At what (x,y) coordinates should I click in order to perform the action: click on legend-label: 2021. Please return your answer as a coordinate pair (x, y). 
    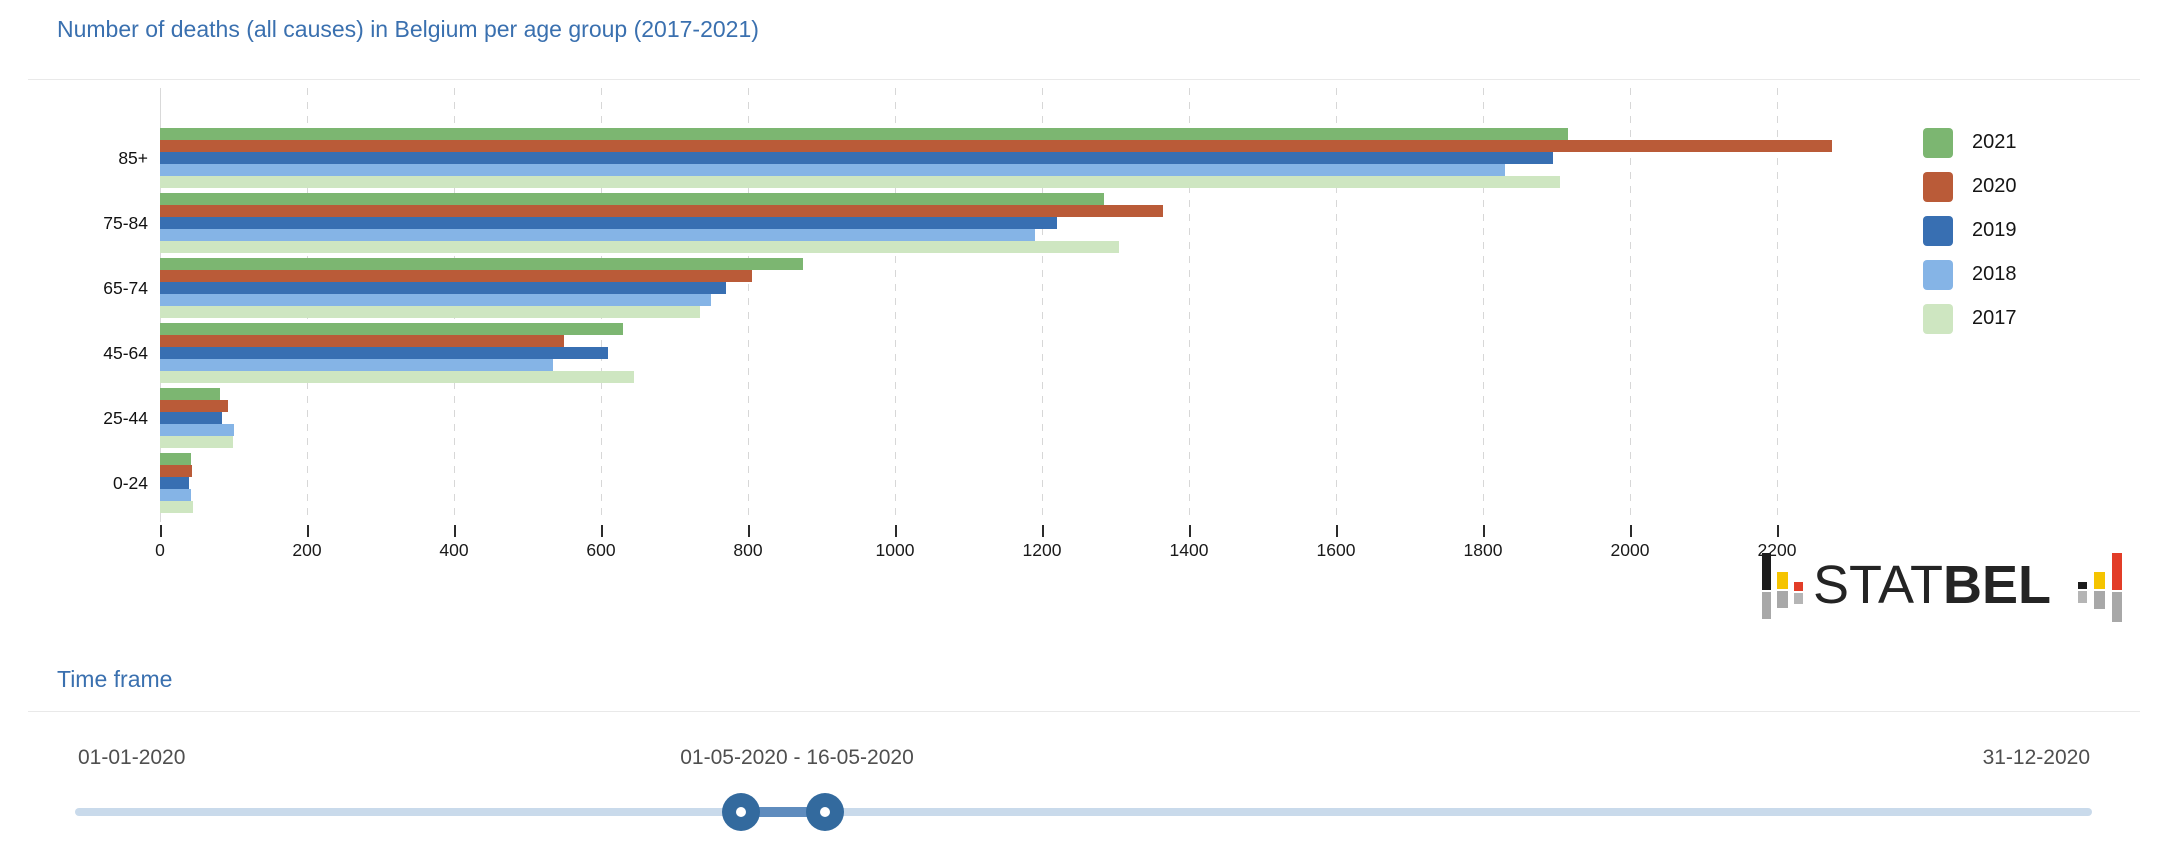
    Looking at the image, I should click on (1994, 142).